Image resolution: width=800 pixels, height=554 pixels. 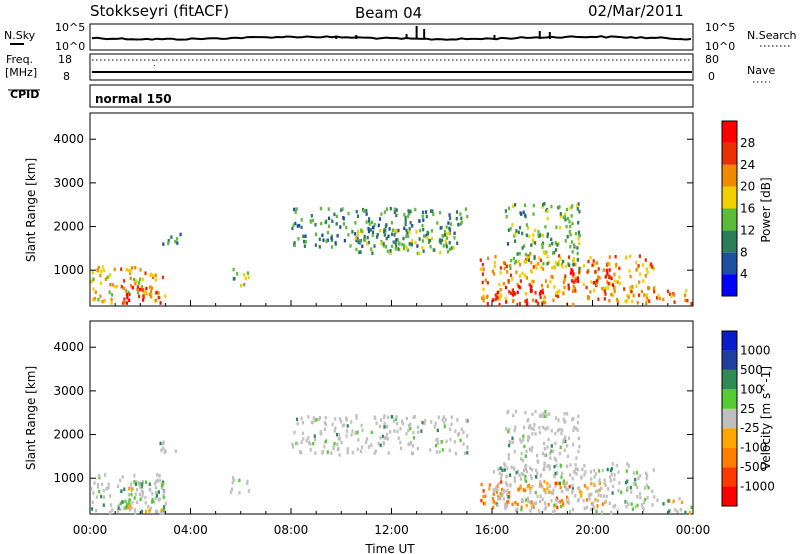 I want to click on power-heatmap-cells, so click(x=391, y=254).